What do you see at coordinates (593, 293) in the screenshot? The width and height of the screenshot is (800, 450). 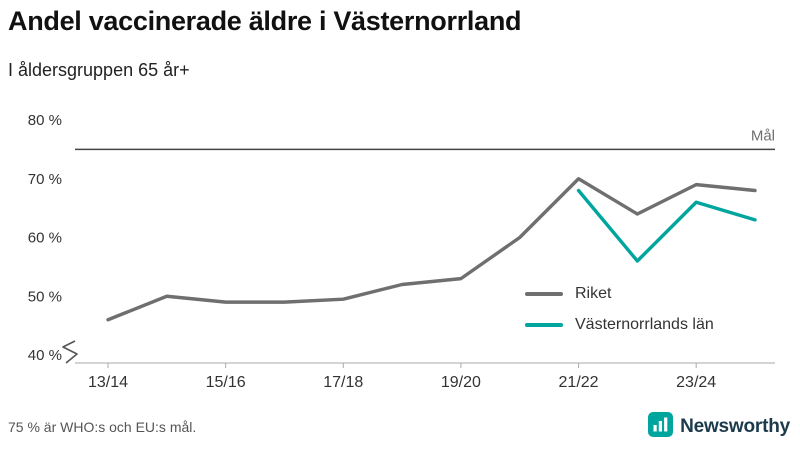 I see `legend-label-riket: Riket` at bounding box center [593, 293].